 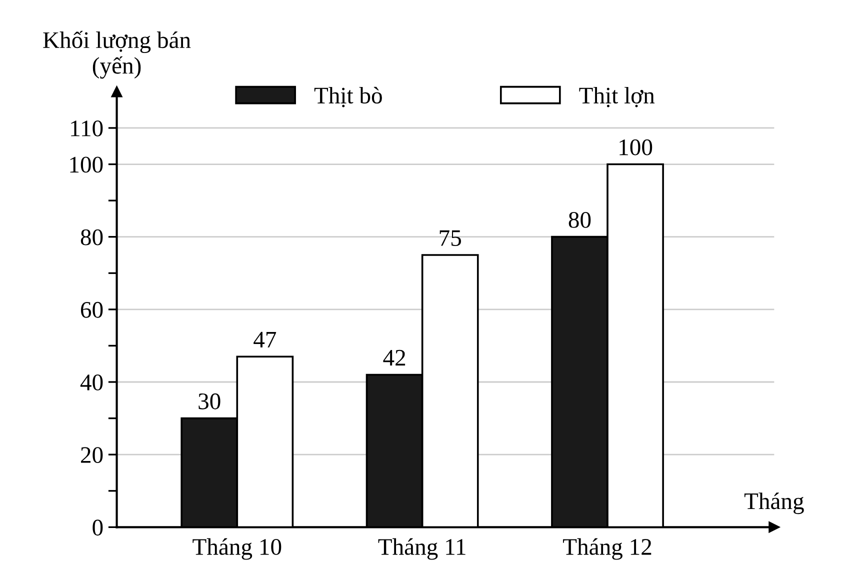 What do you see at coordinates (87, 128) in the screenshot?
I see `y-tick-label: 110` at bounding box center [87, 128].